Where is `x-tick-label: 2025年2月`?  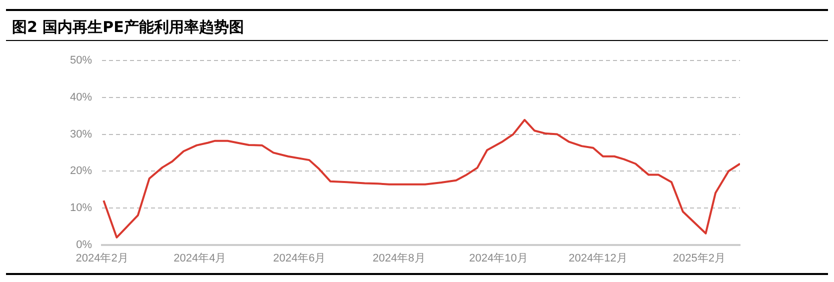
x-tick-label: 2025年2月 is located at coordinates (699, 258).